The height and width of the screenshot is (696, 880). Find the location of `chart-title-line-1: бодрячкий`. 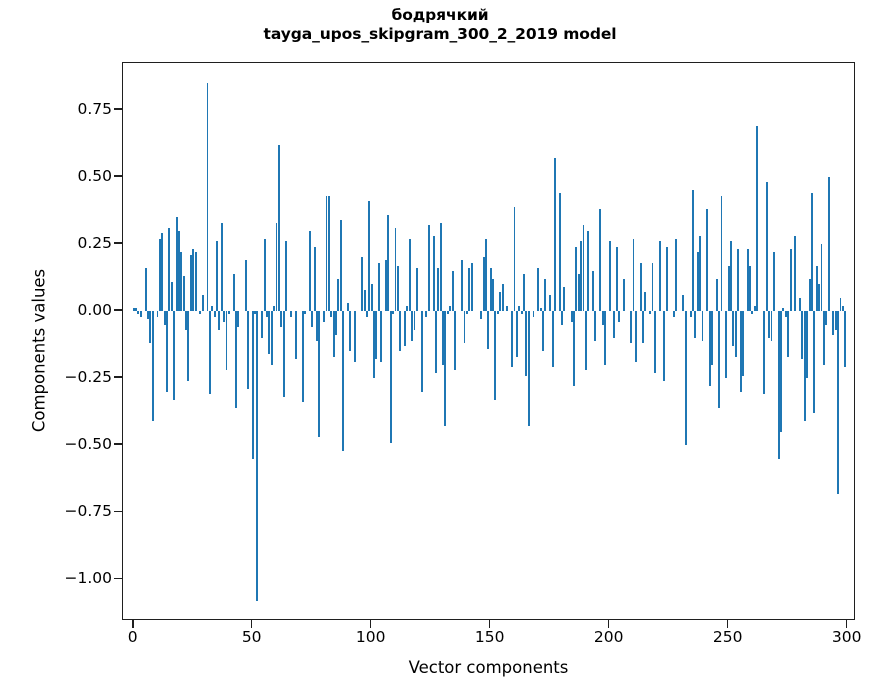

chart-title-line-1: бодрячкий is located at coordinates (440, 15).